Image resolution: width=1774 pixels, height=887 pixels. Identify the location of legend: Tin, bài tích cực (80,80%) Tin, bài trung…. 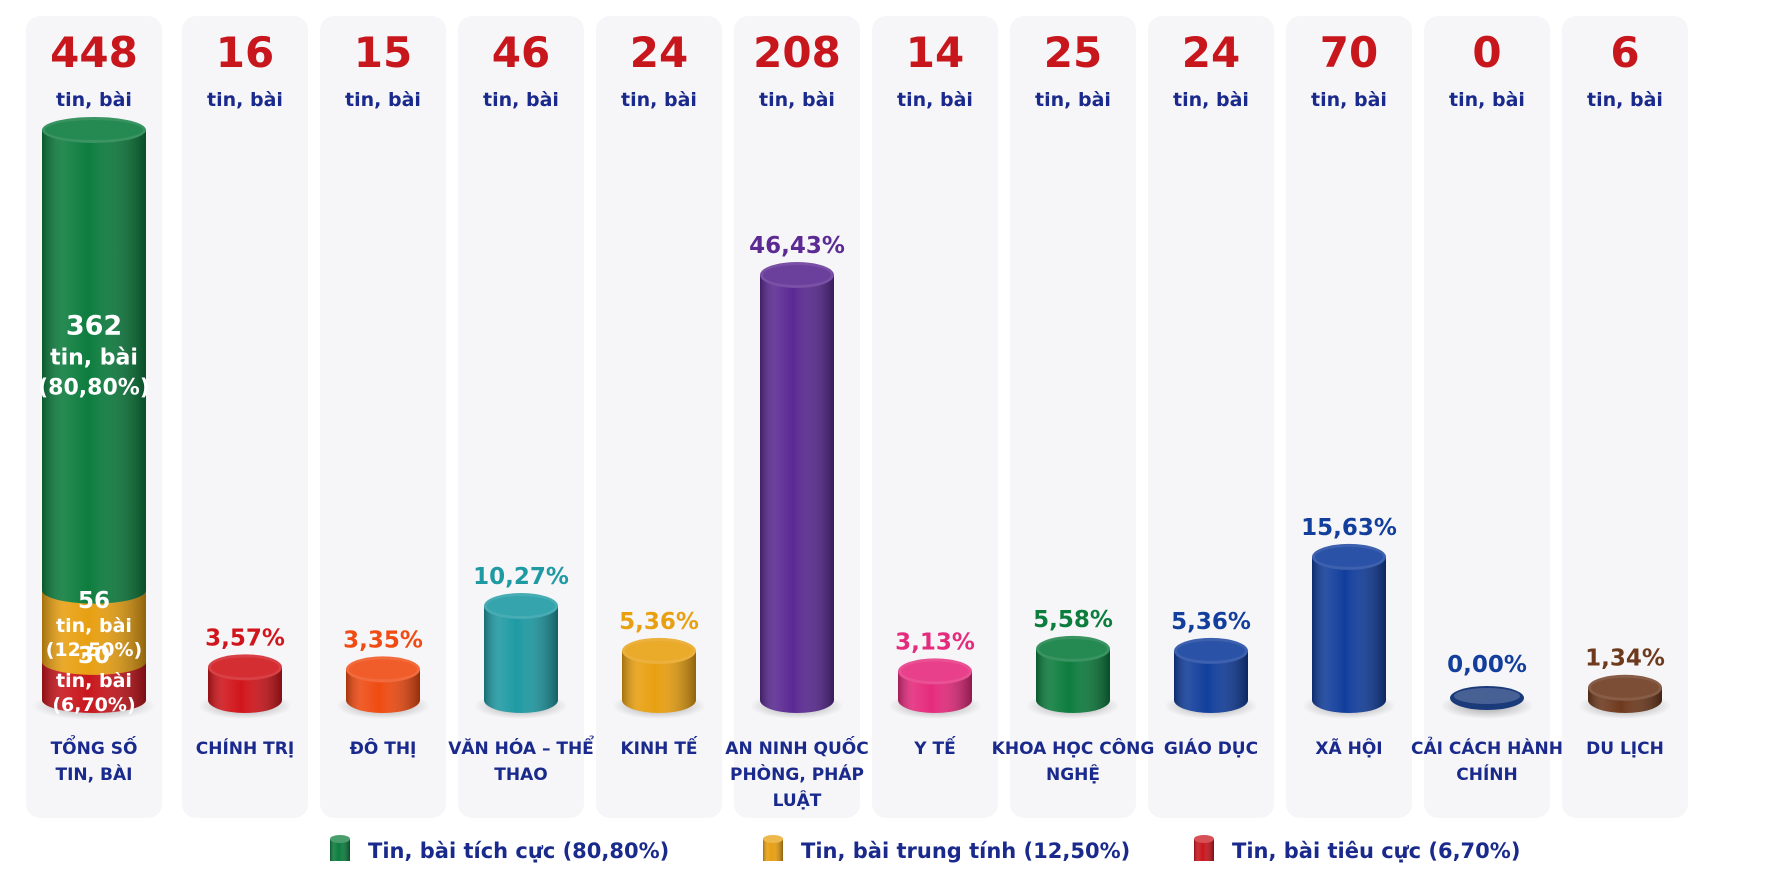
(925, 849).